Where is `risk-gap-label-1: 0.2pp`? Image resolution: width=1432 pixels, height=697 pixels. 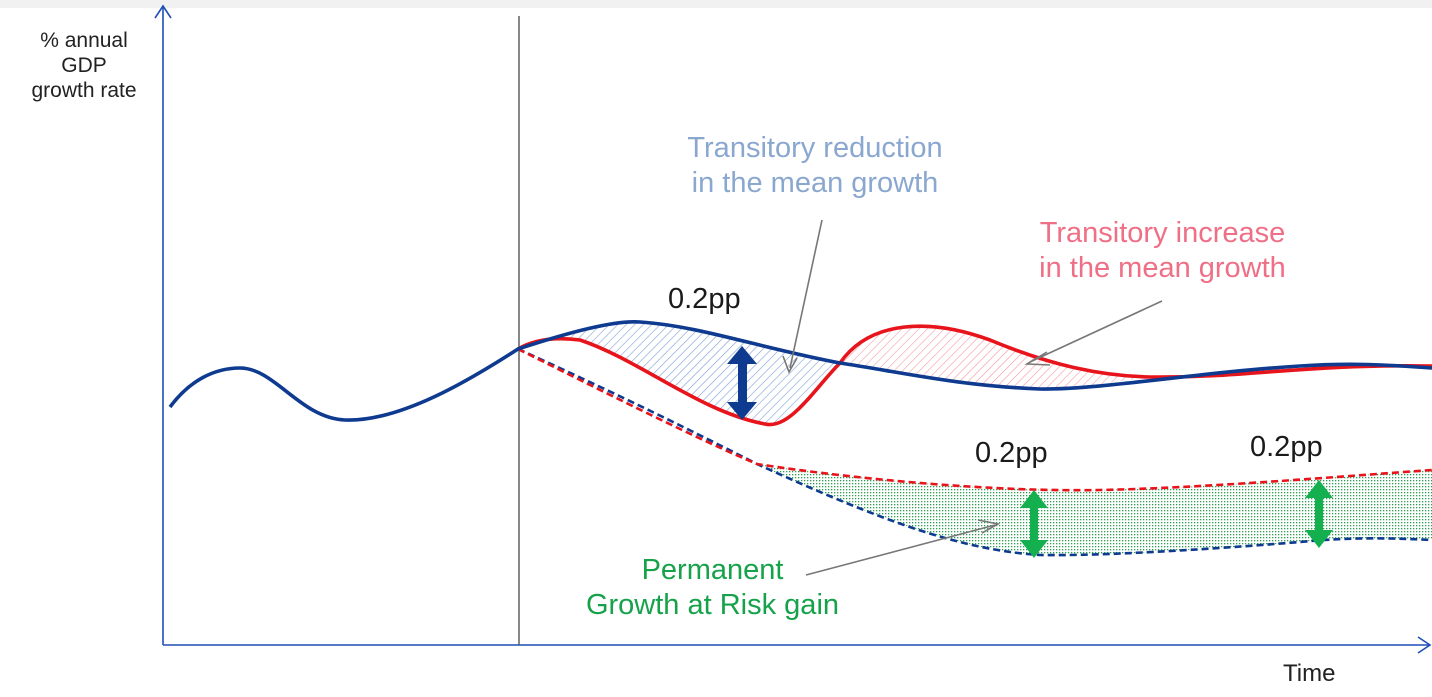 risk-gap-label-1: 0.2pp is located at coordinates (1011, 453).